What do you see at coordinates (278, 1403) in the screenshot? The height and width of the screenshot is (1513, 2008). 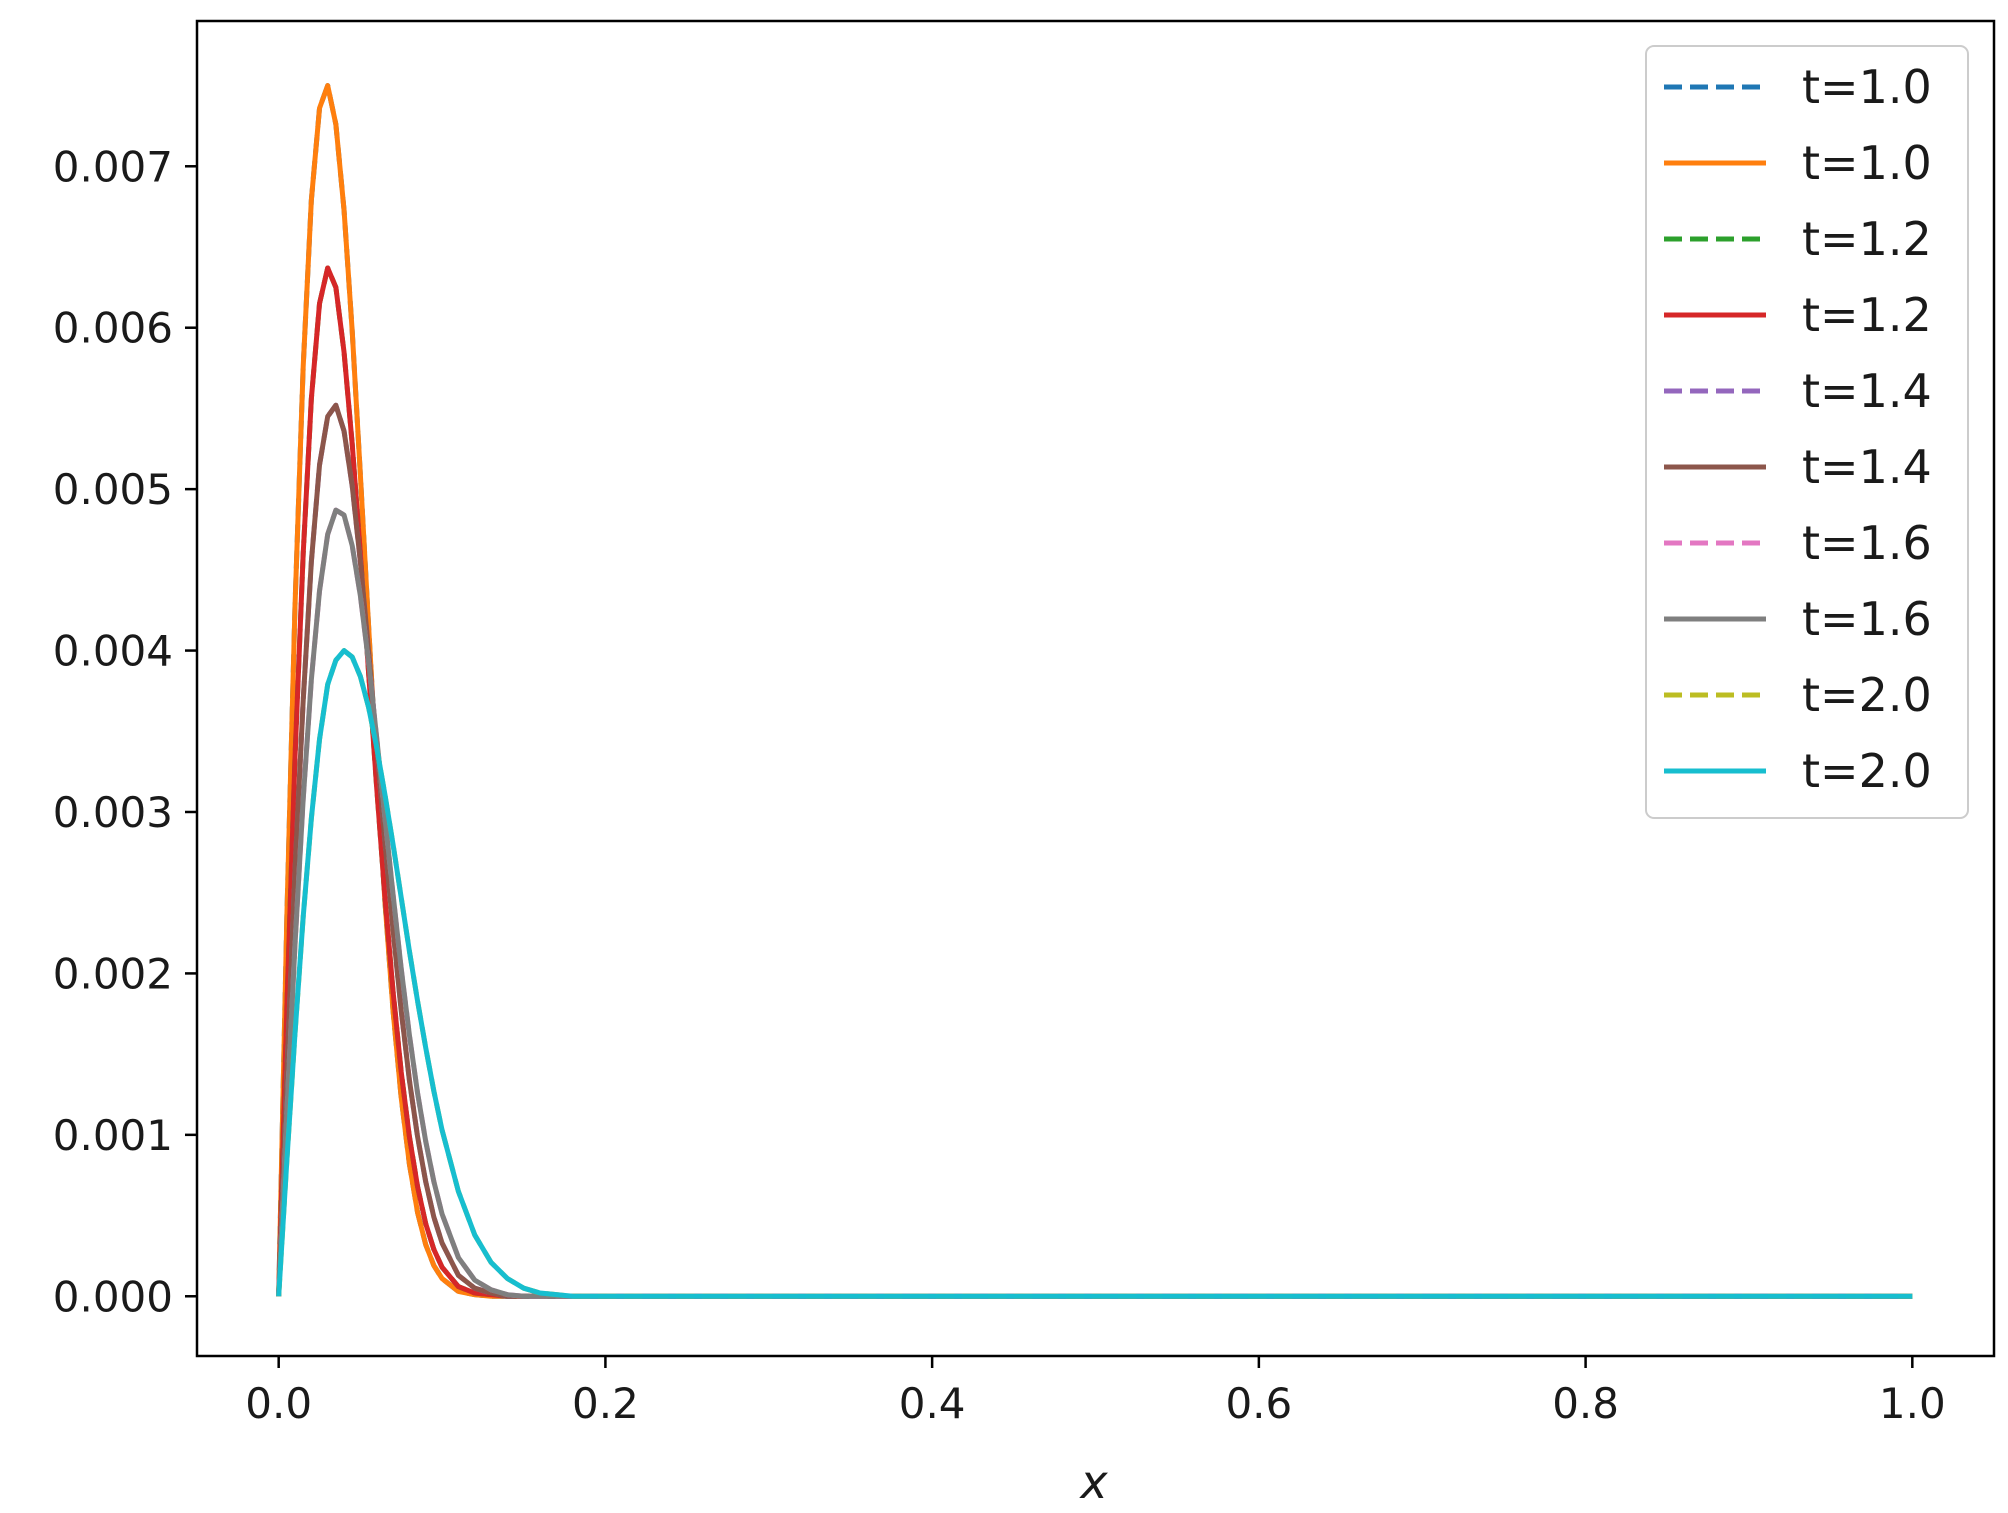 I see `x-tick-label: 0.0` at bounding box center [278, 1403].